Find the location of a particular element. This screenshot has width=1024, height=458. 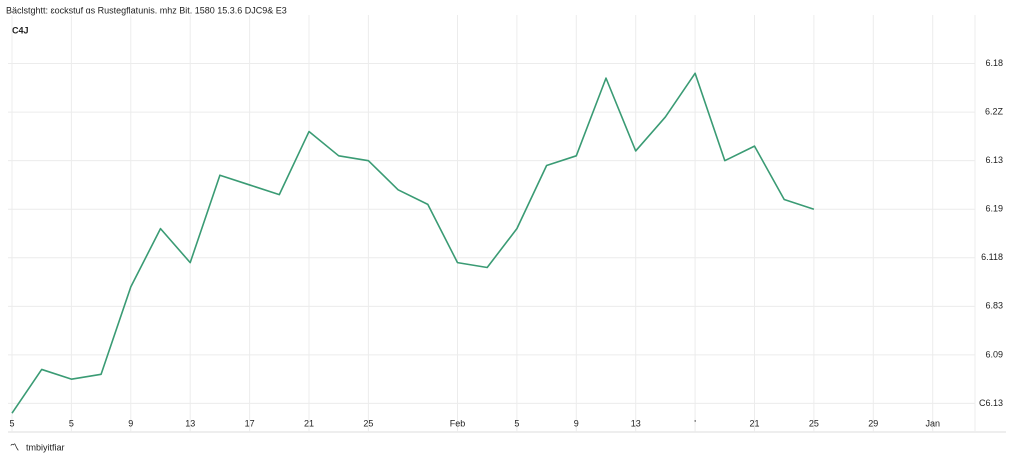

y-tick-label: 6.09 is located at coordinates (994, 354).